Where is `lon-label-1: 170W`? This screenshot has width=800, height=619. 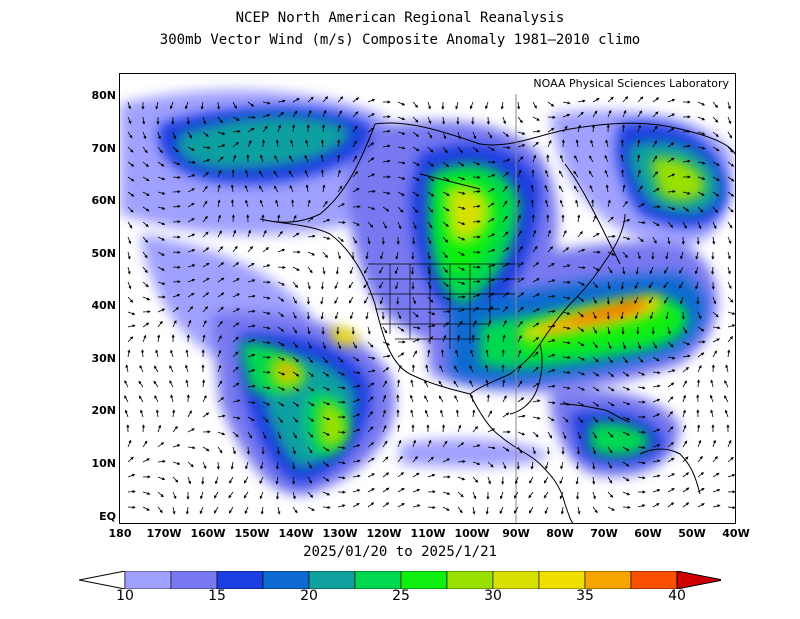 lon-label-1: 170W is located at coordinates (164, 533).